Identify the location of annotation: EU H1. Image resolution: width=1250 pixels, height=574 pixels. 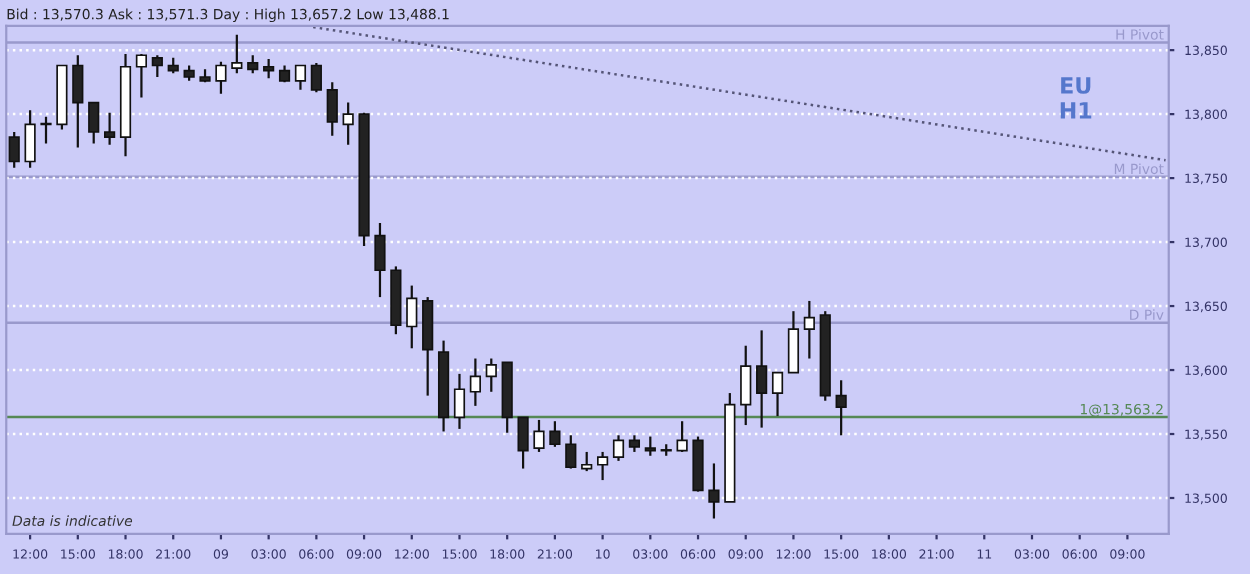
(1076, 98).